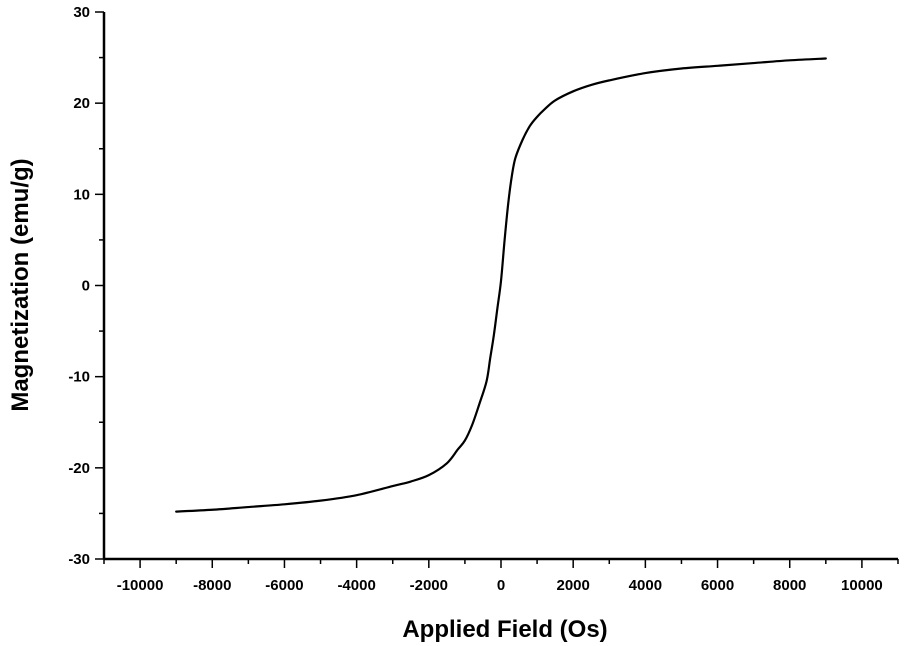  I want to click on y-tick-label: -30, so click(79, 559).